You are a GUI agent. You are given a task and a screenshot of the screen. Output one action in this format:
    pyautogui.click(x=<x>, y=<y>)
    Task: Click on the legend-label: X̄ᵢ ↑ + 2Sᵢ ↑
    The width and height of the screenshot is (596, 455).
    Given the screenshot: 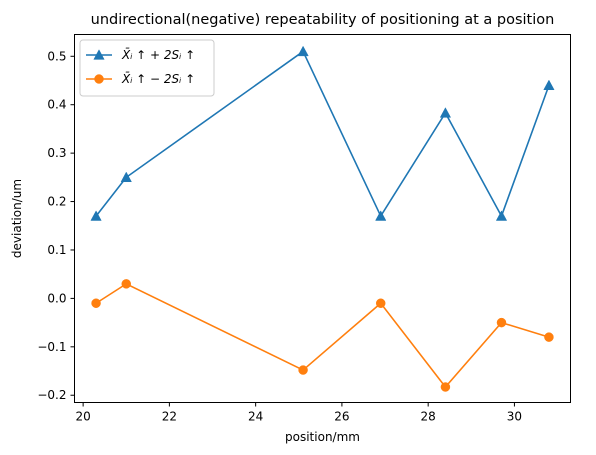 What is the action you would take?
    pyautogui.click(x=158, y=55)
    